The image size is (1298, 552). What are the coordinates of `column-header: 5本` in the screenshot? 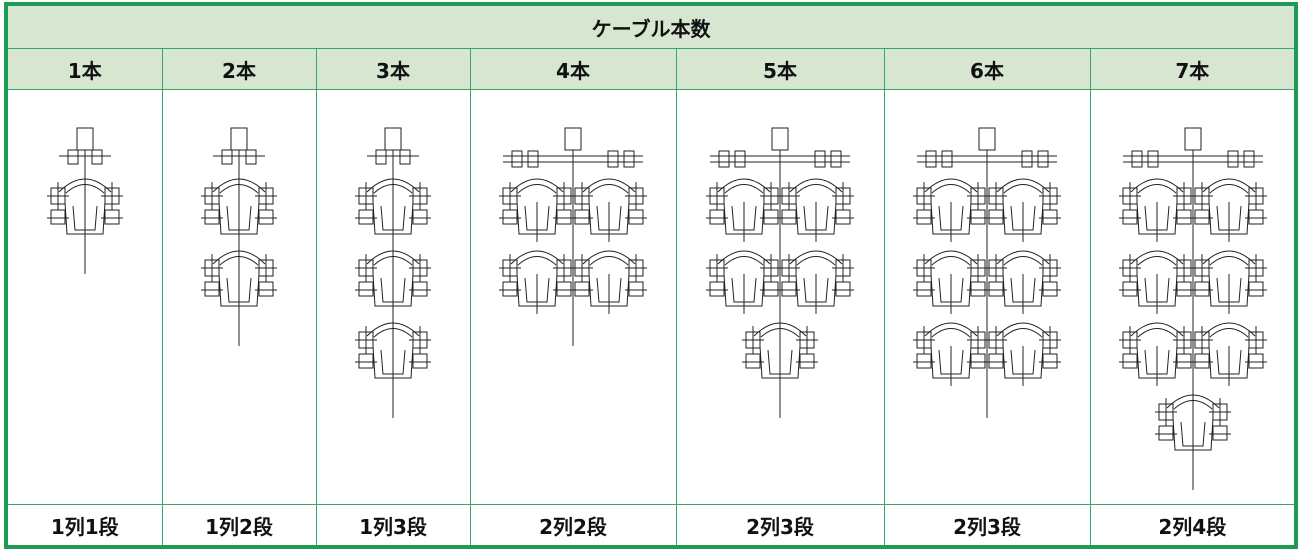 It's located at (780, 69).